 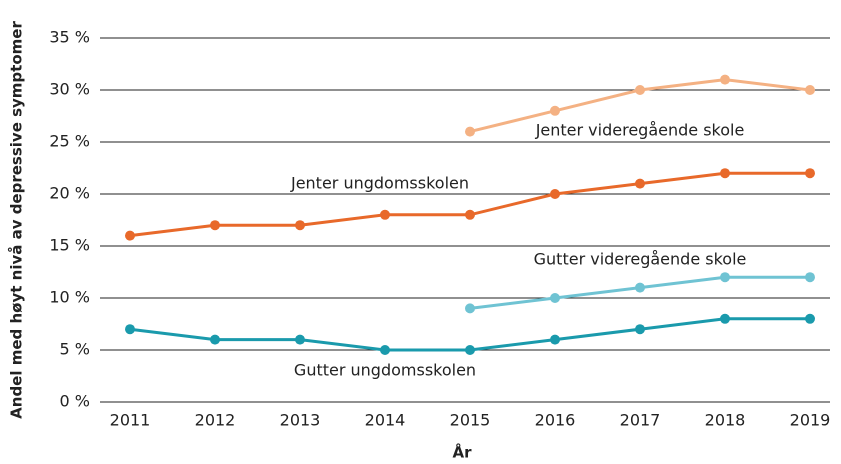 What do you see at coordinates (462, 452) in the screenshot?
I see `x-axis-title: År` at bounding box center [462, 452].